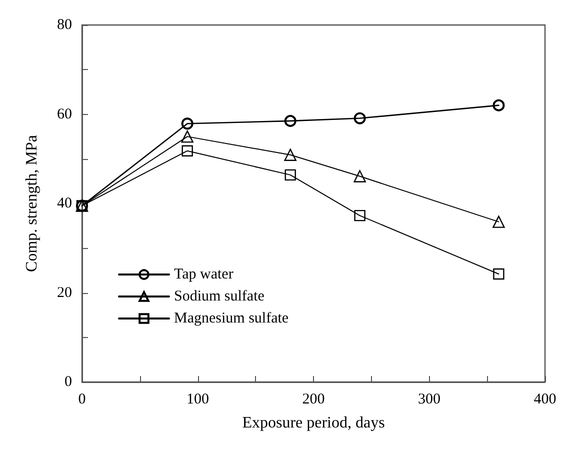  What do you see at coordinates (32, 203) in the screenshot?
I see `y-axis-title: Comp. strength, MPa` at bounding box center [32, 203].